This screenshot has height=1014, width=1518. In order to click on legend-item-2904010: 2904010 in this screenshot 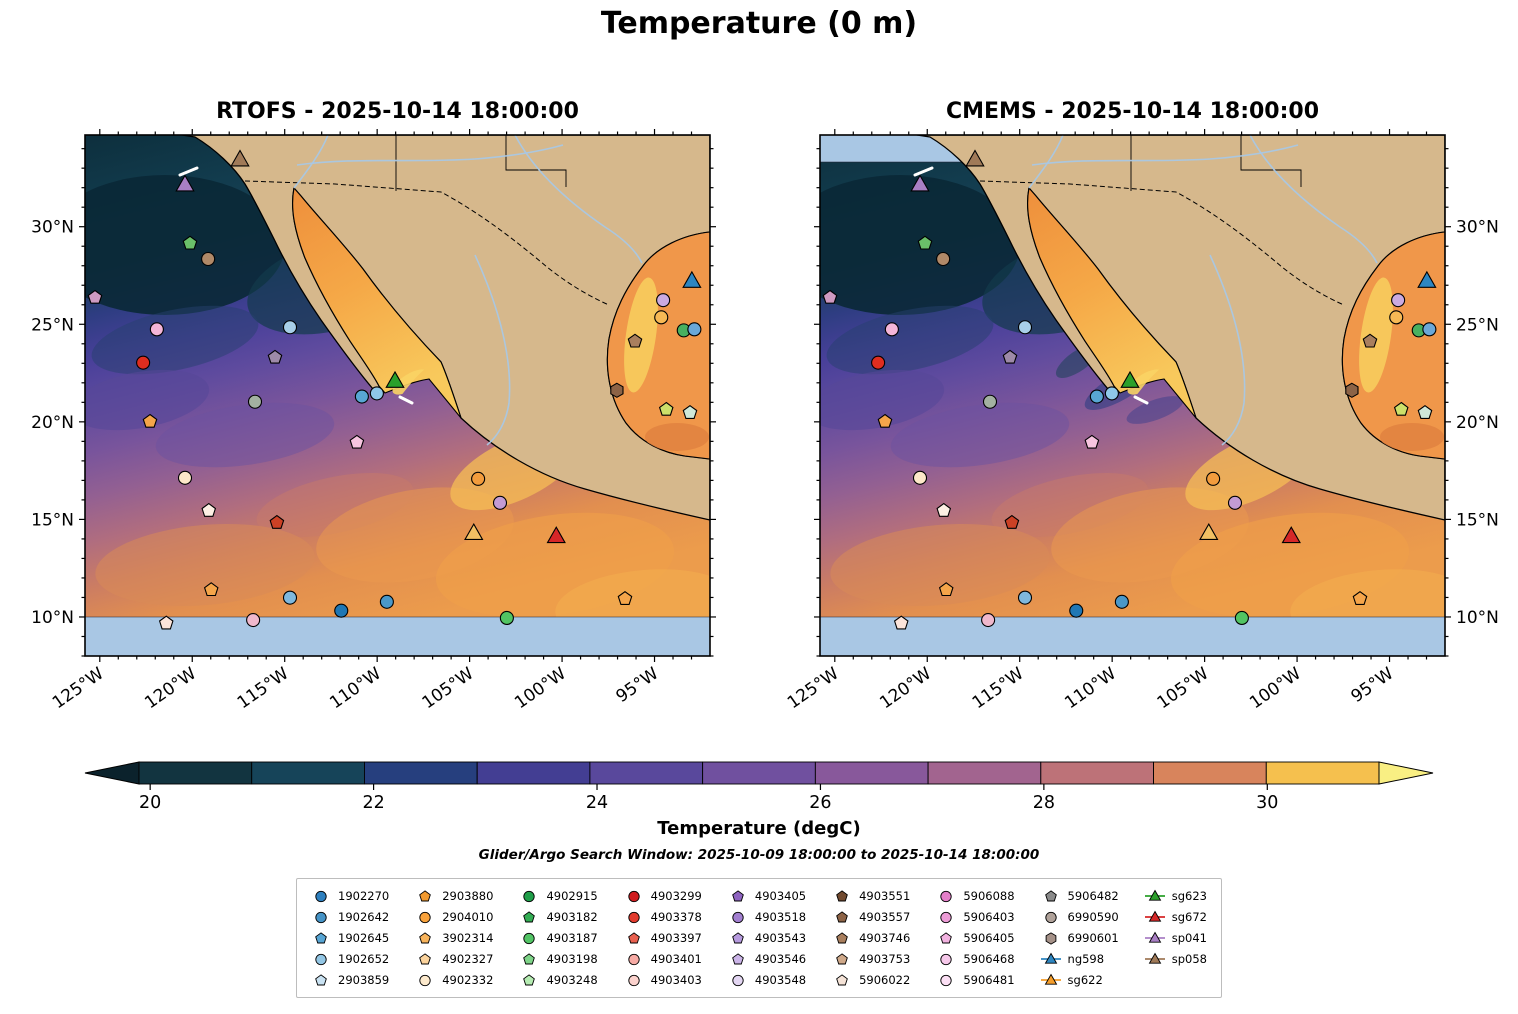, I will do `click(454, 917)`.